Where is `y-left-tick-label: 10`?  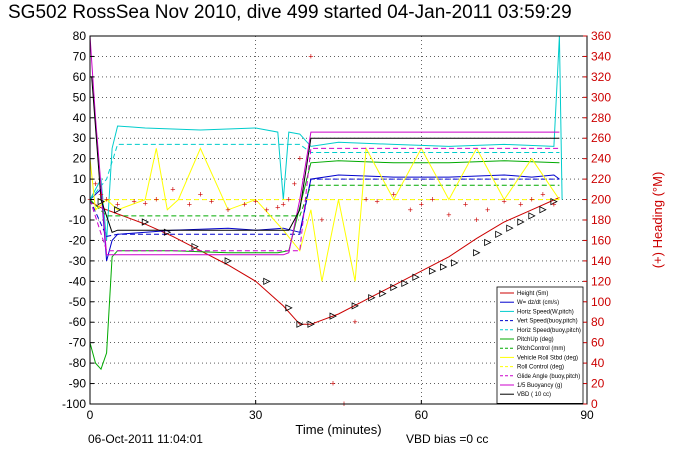
y-left-tick-label: 10 is located at coordinates (80, 179).